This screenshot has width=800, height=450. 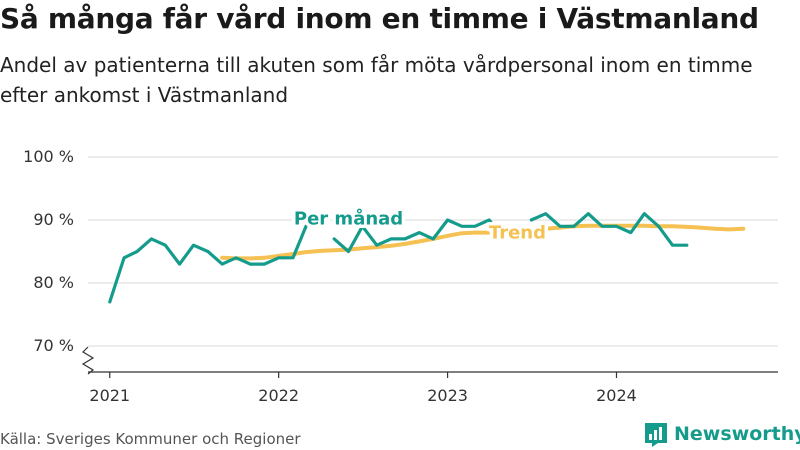 I want to click on x-tick-label: 2023, so click(x=447, y=395).